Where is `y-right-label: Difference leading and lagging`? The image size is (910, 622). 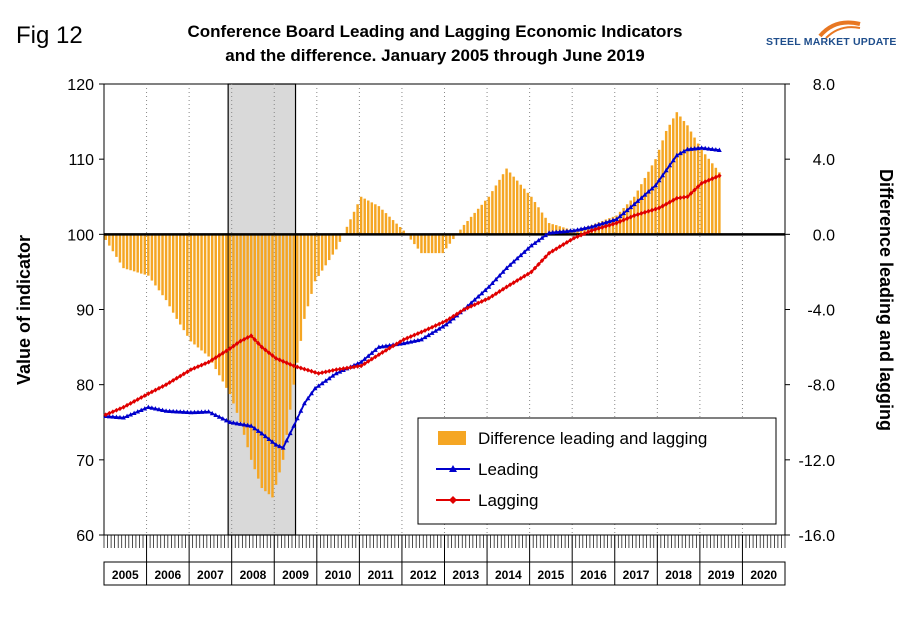
y-right-label: Difference leading and lagging is located at coordinates (886, 300).